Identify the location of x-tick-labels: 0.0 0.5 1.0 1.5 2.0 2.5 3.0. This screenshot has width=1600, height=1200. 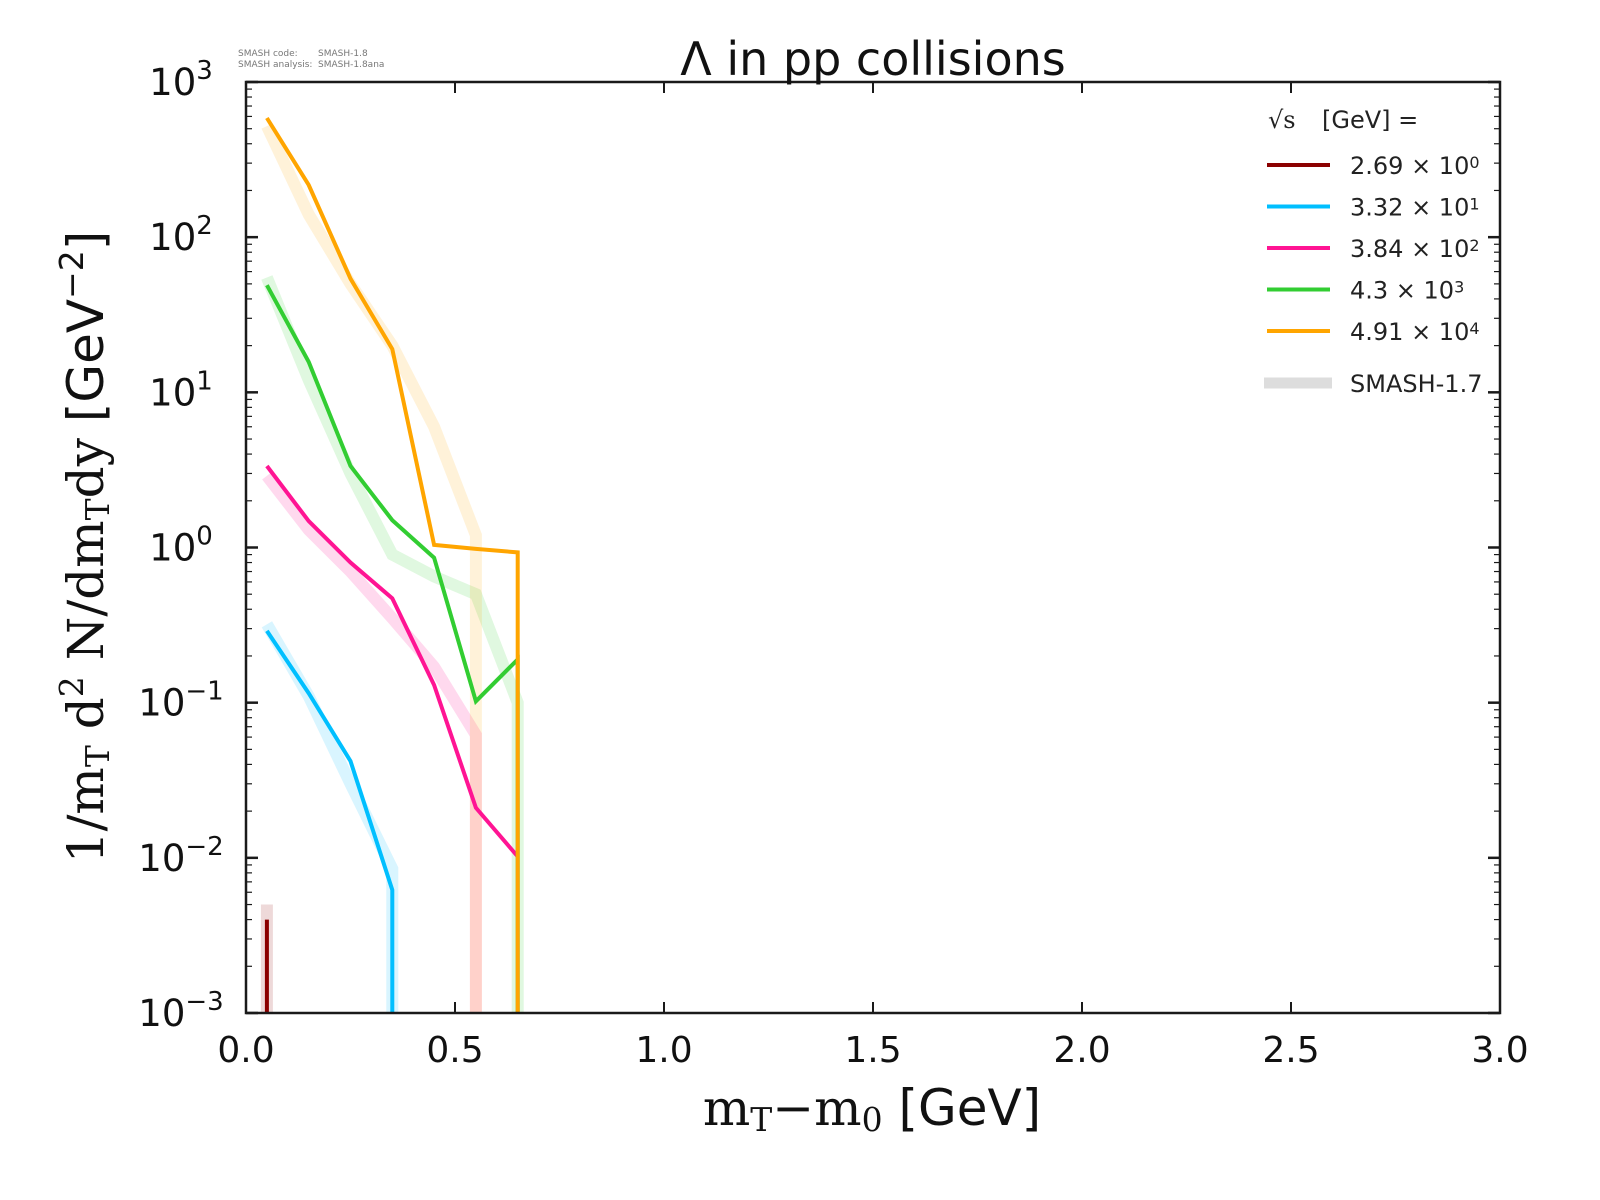
(872, 1050).